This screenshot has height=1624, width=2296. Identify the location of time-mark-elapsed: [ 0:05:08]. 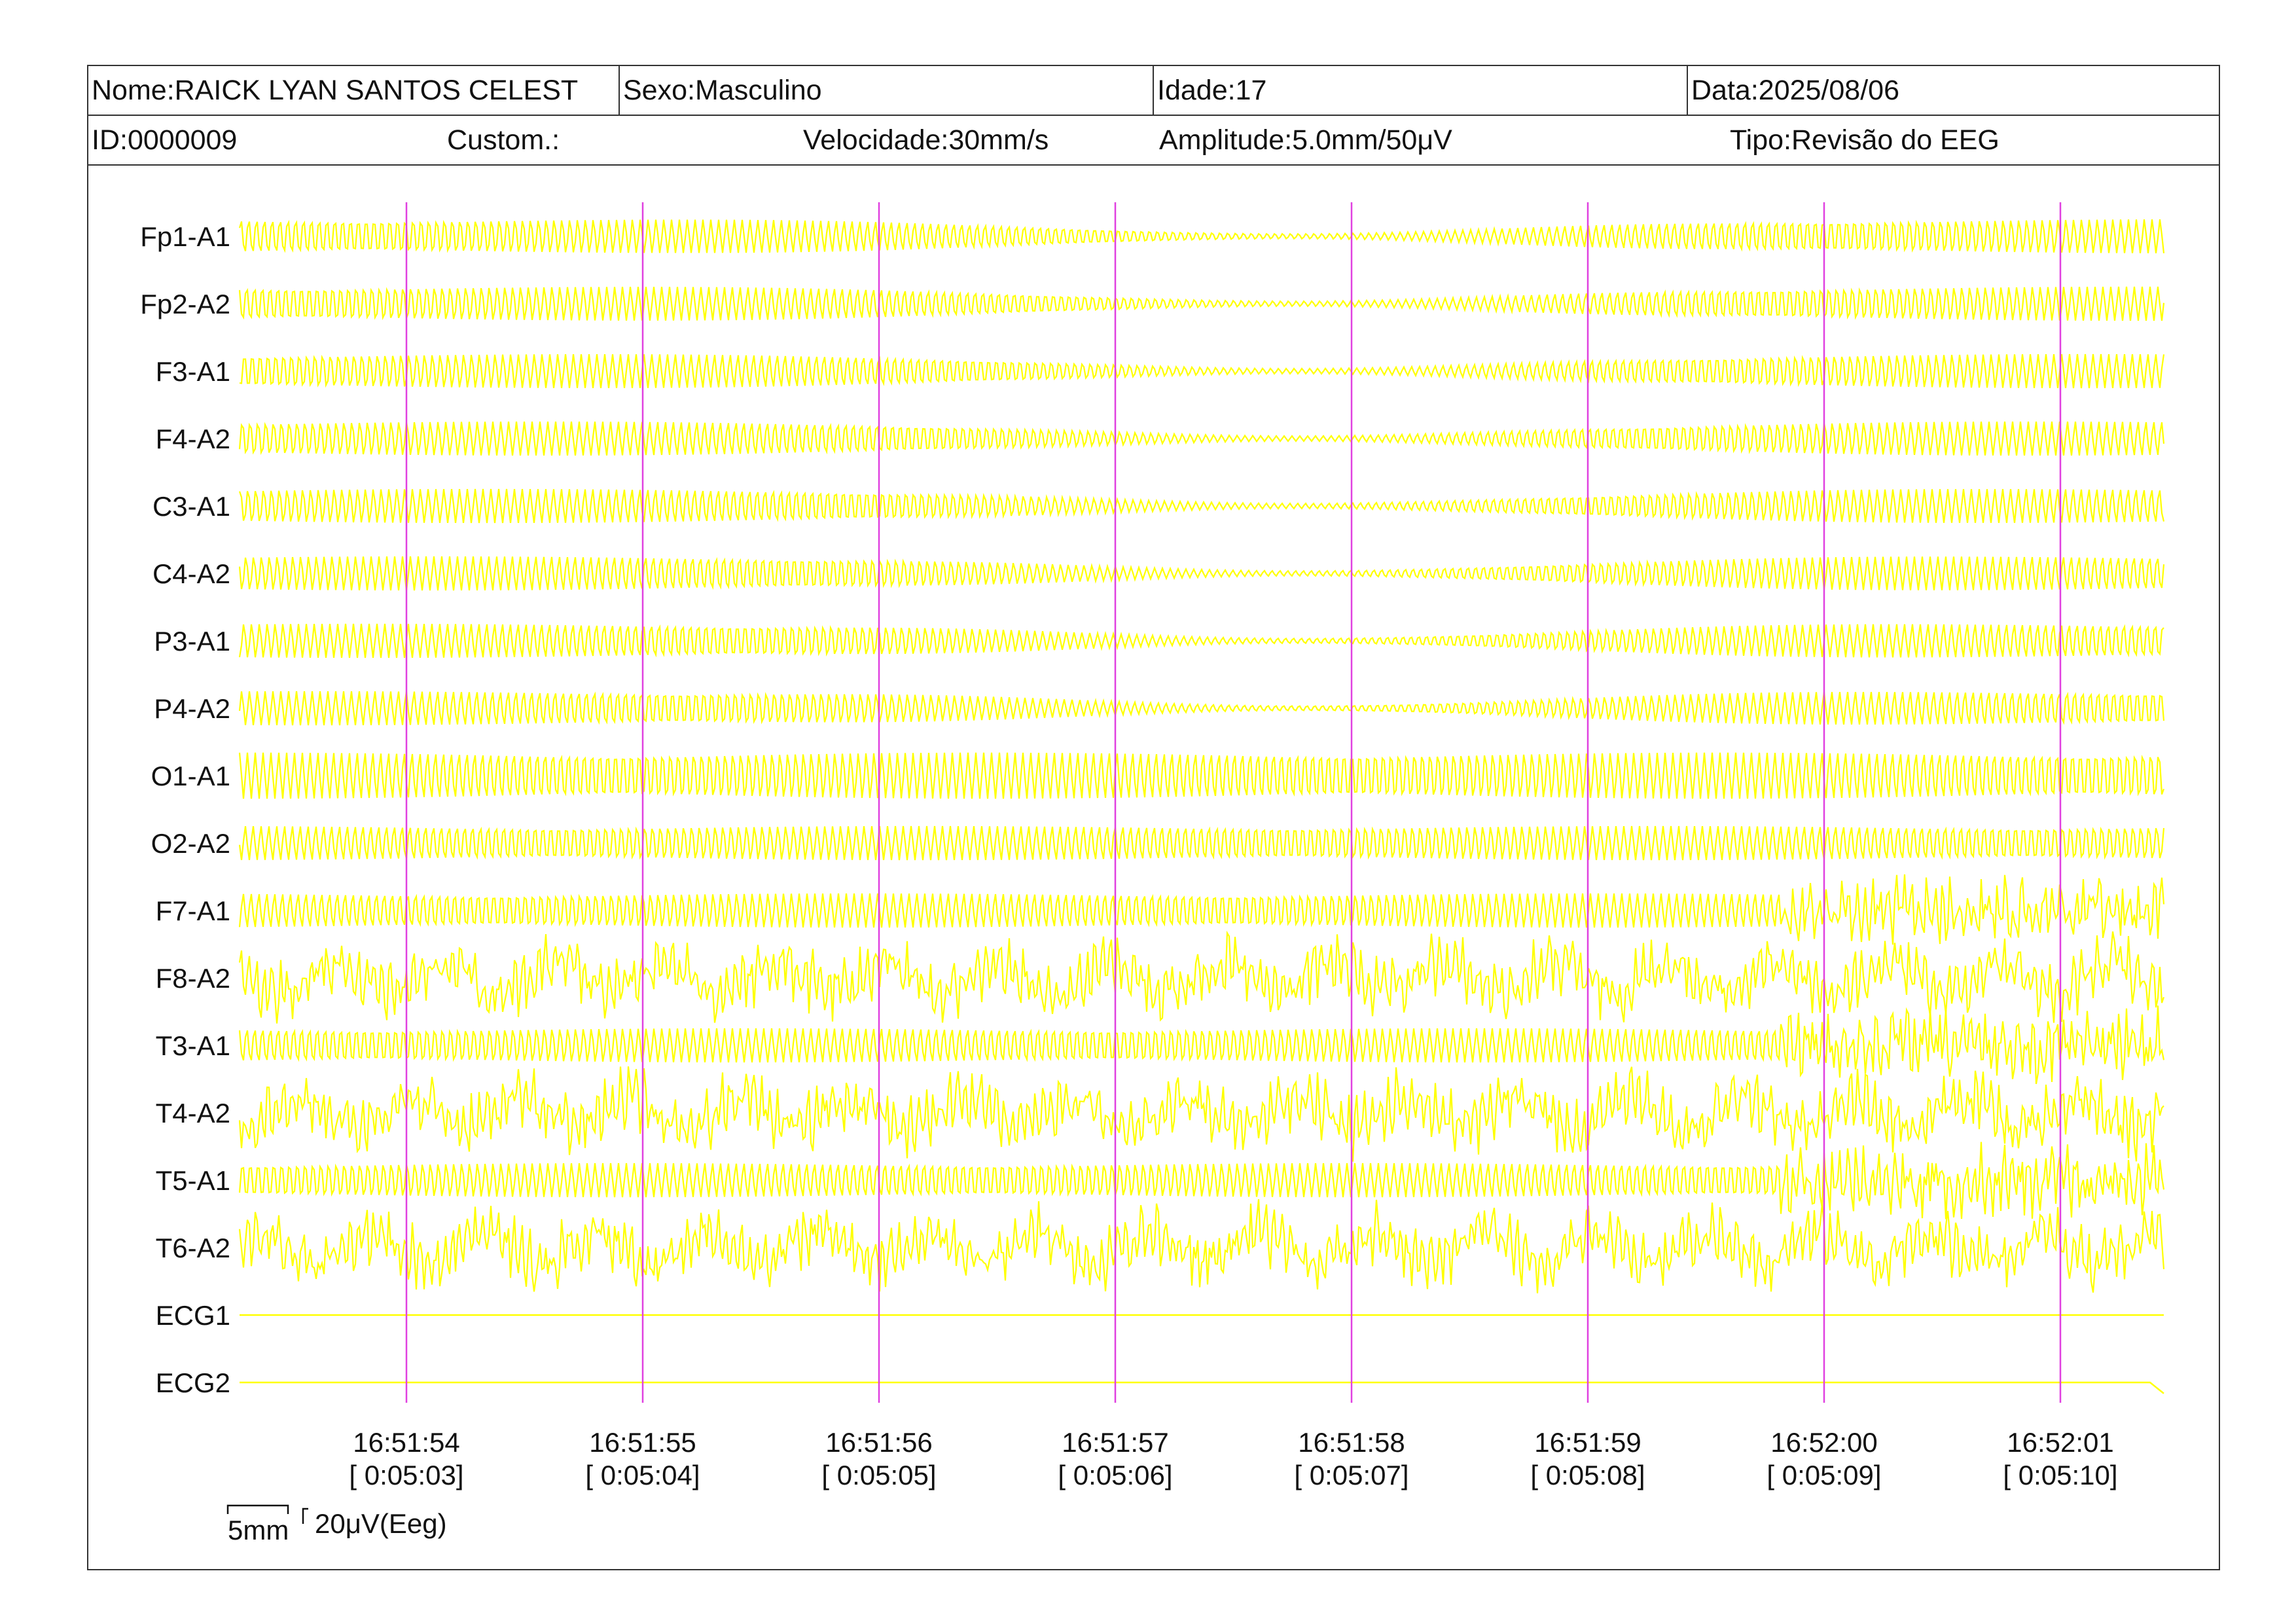
(1587, 1475).